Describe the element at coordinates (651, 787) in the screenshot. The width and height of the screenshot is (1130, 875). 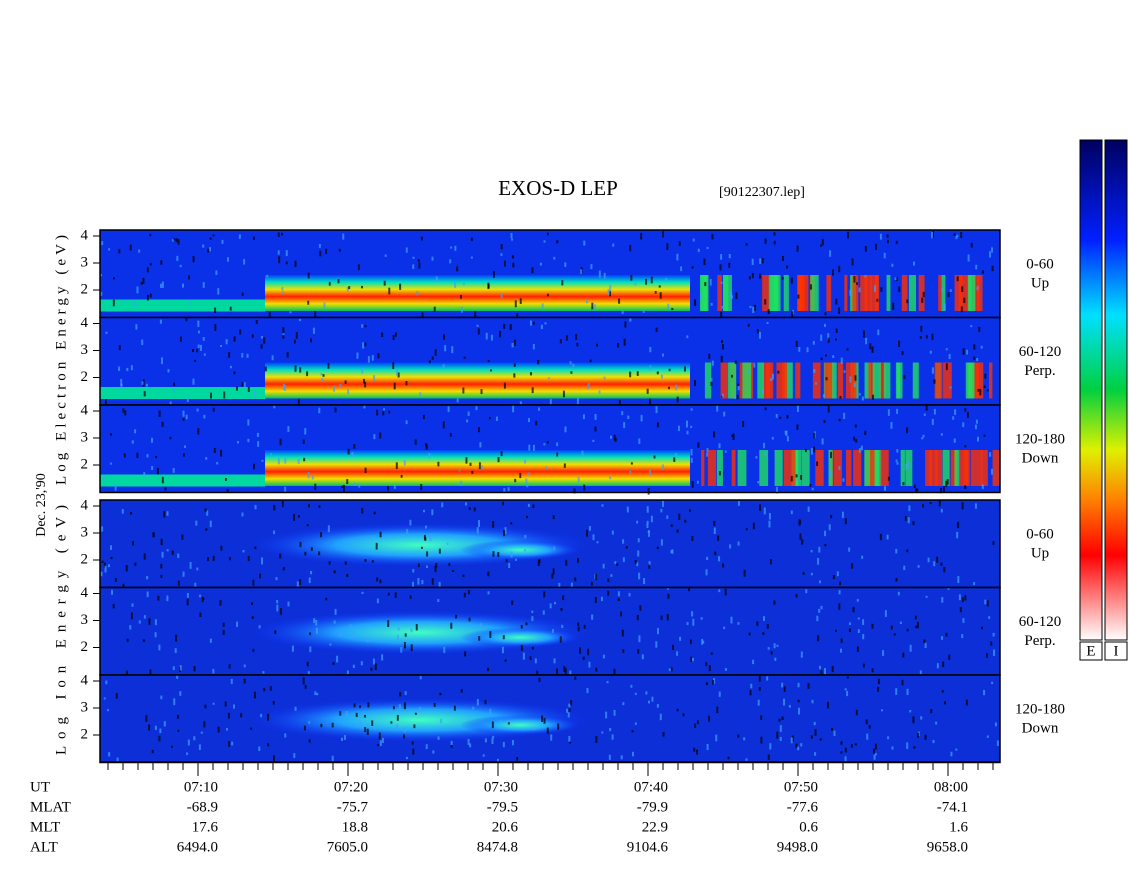
I see `ephemeris-value: 07:40` at that location.